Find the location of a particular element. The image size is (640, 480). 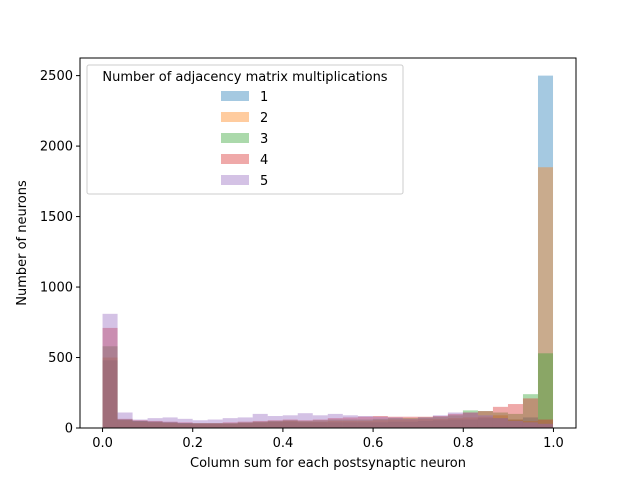

legend-label-2: 2 is located at coordinates (264, 118).